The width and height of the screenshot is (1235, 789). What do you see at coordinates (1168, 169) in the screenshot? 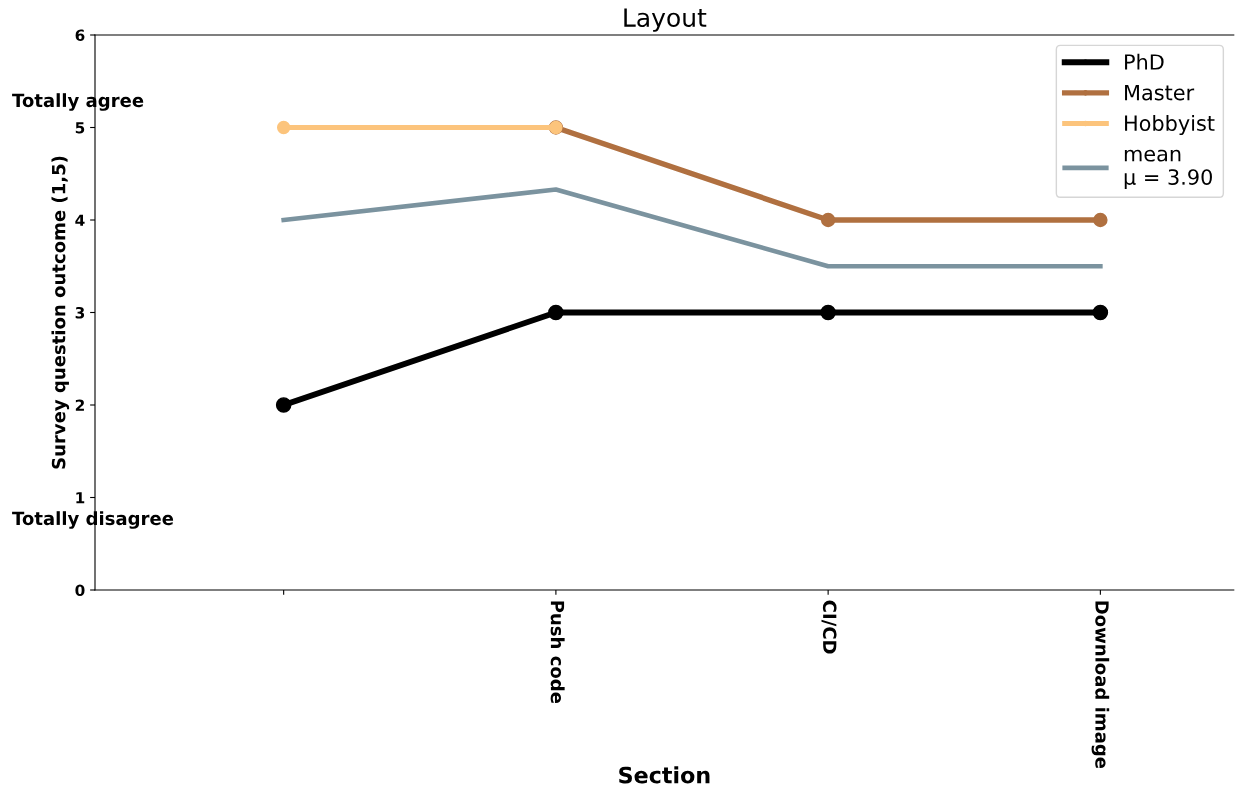
I see `legend-label: mean μ = 3.90` at bounding box center [1168, 169].